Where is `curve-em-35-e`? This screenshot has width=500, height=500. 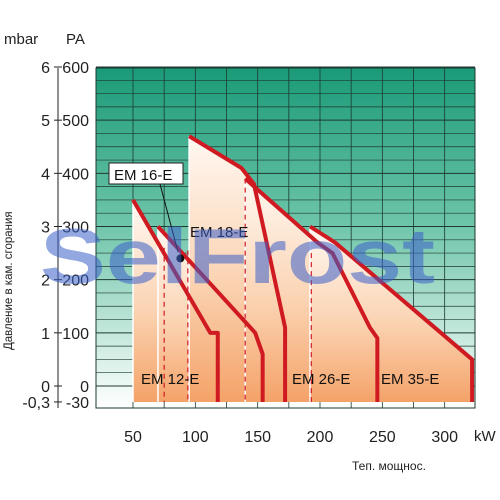 curve-em-35-e is located at coordinates (391, 313).